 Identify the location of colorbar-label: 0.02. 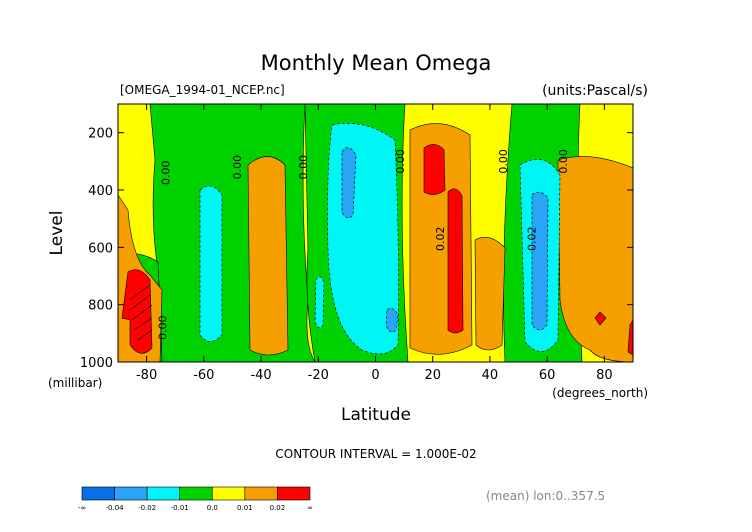
(278, 508).